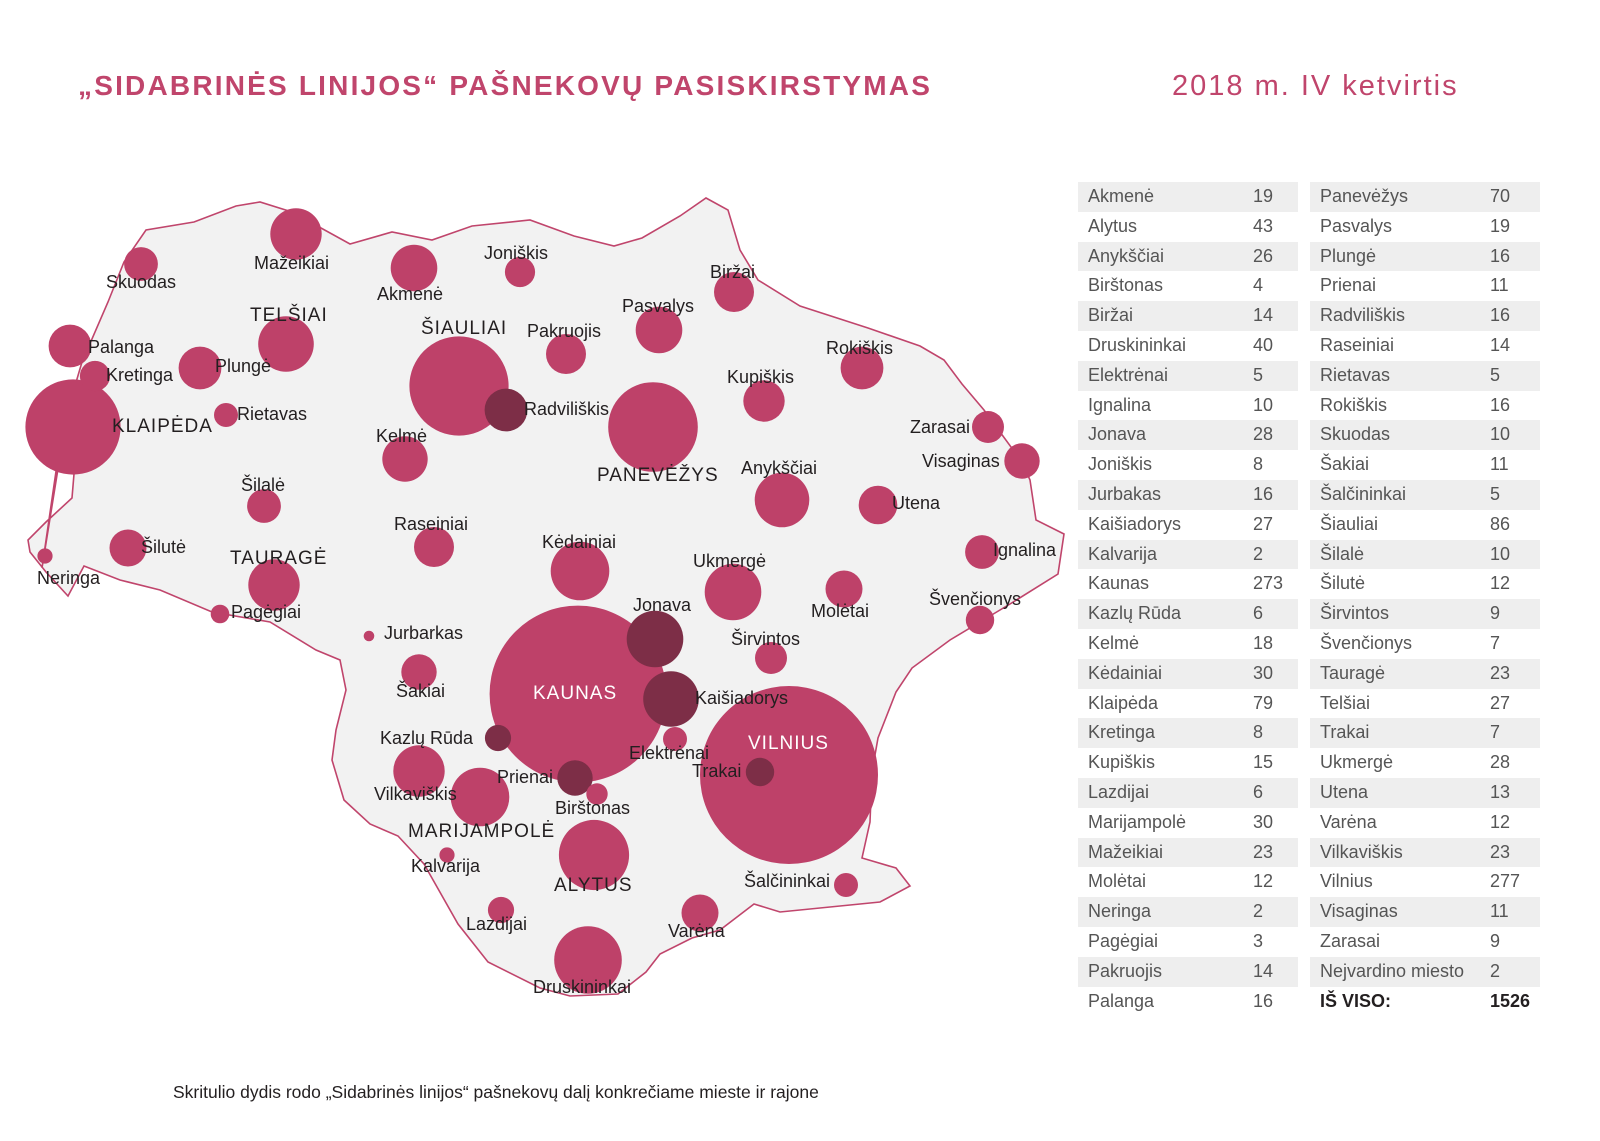 The image size is (1600, 1141). Describe the element at coordinates (732, 272) in the screenshot. I see `city-label-birzai: Biržai` at that location.